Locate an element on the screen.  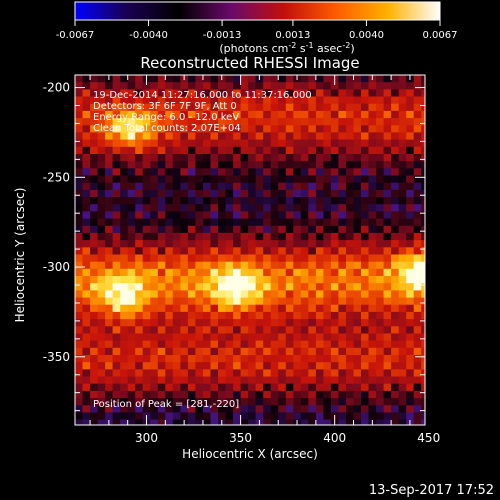
x-tick-label: 450 is located at coordinates (428, 438).